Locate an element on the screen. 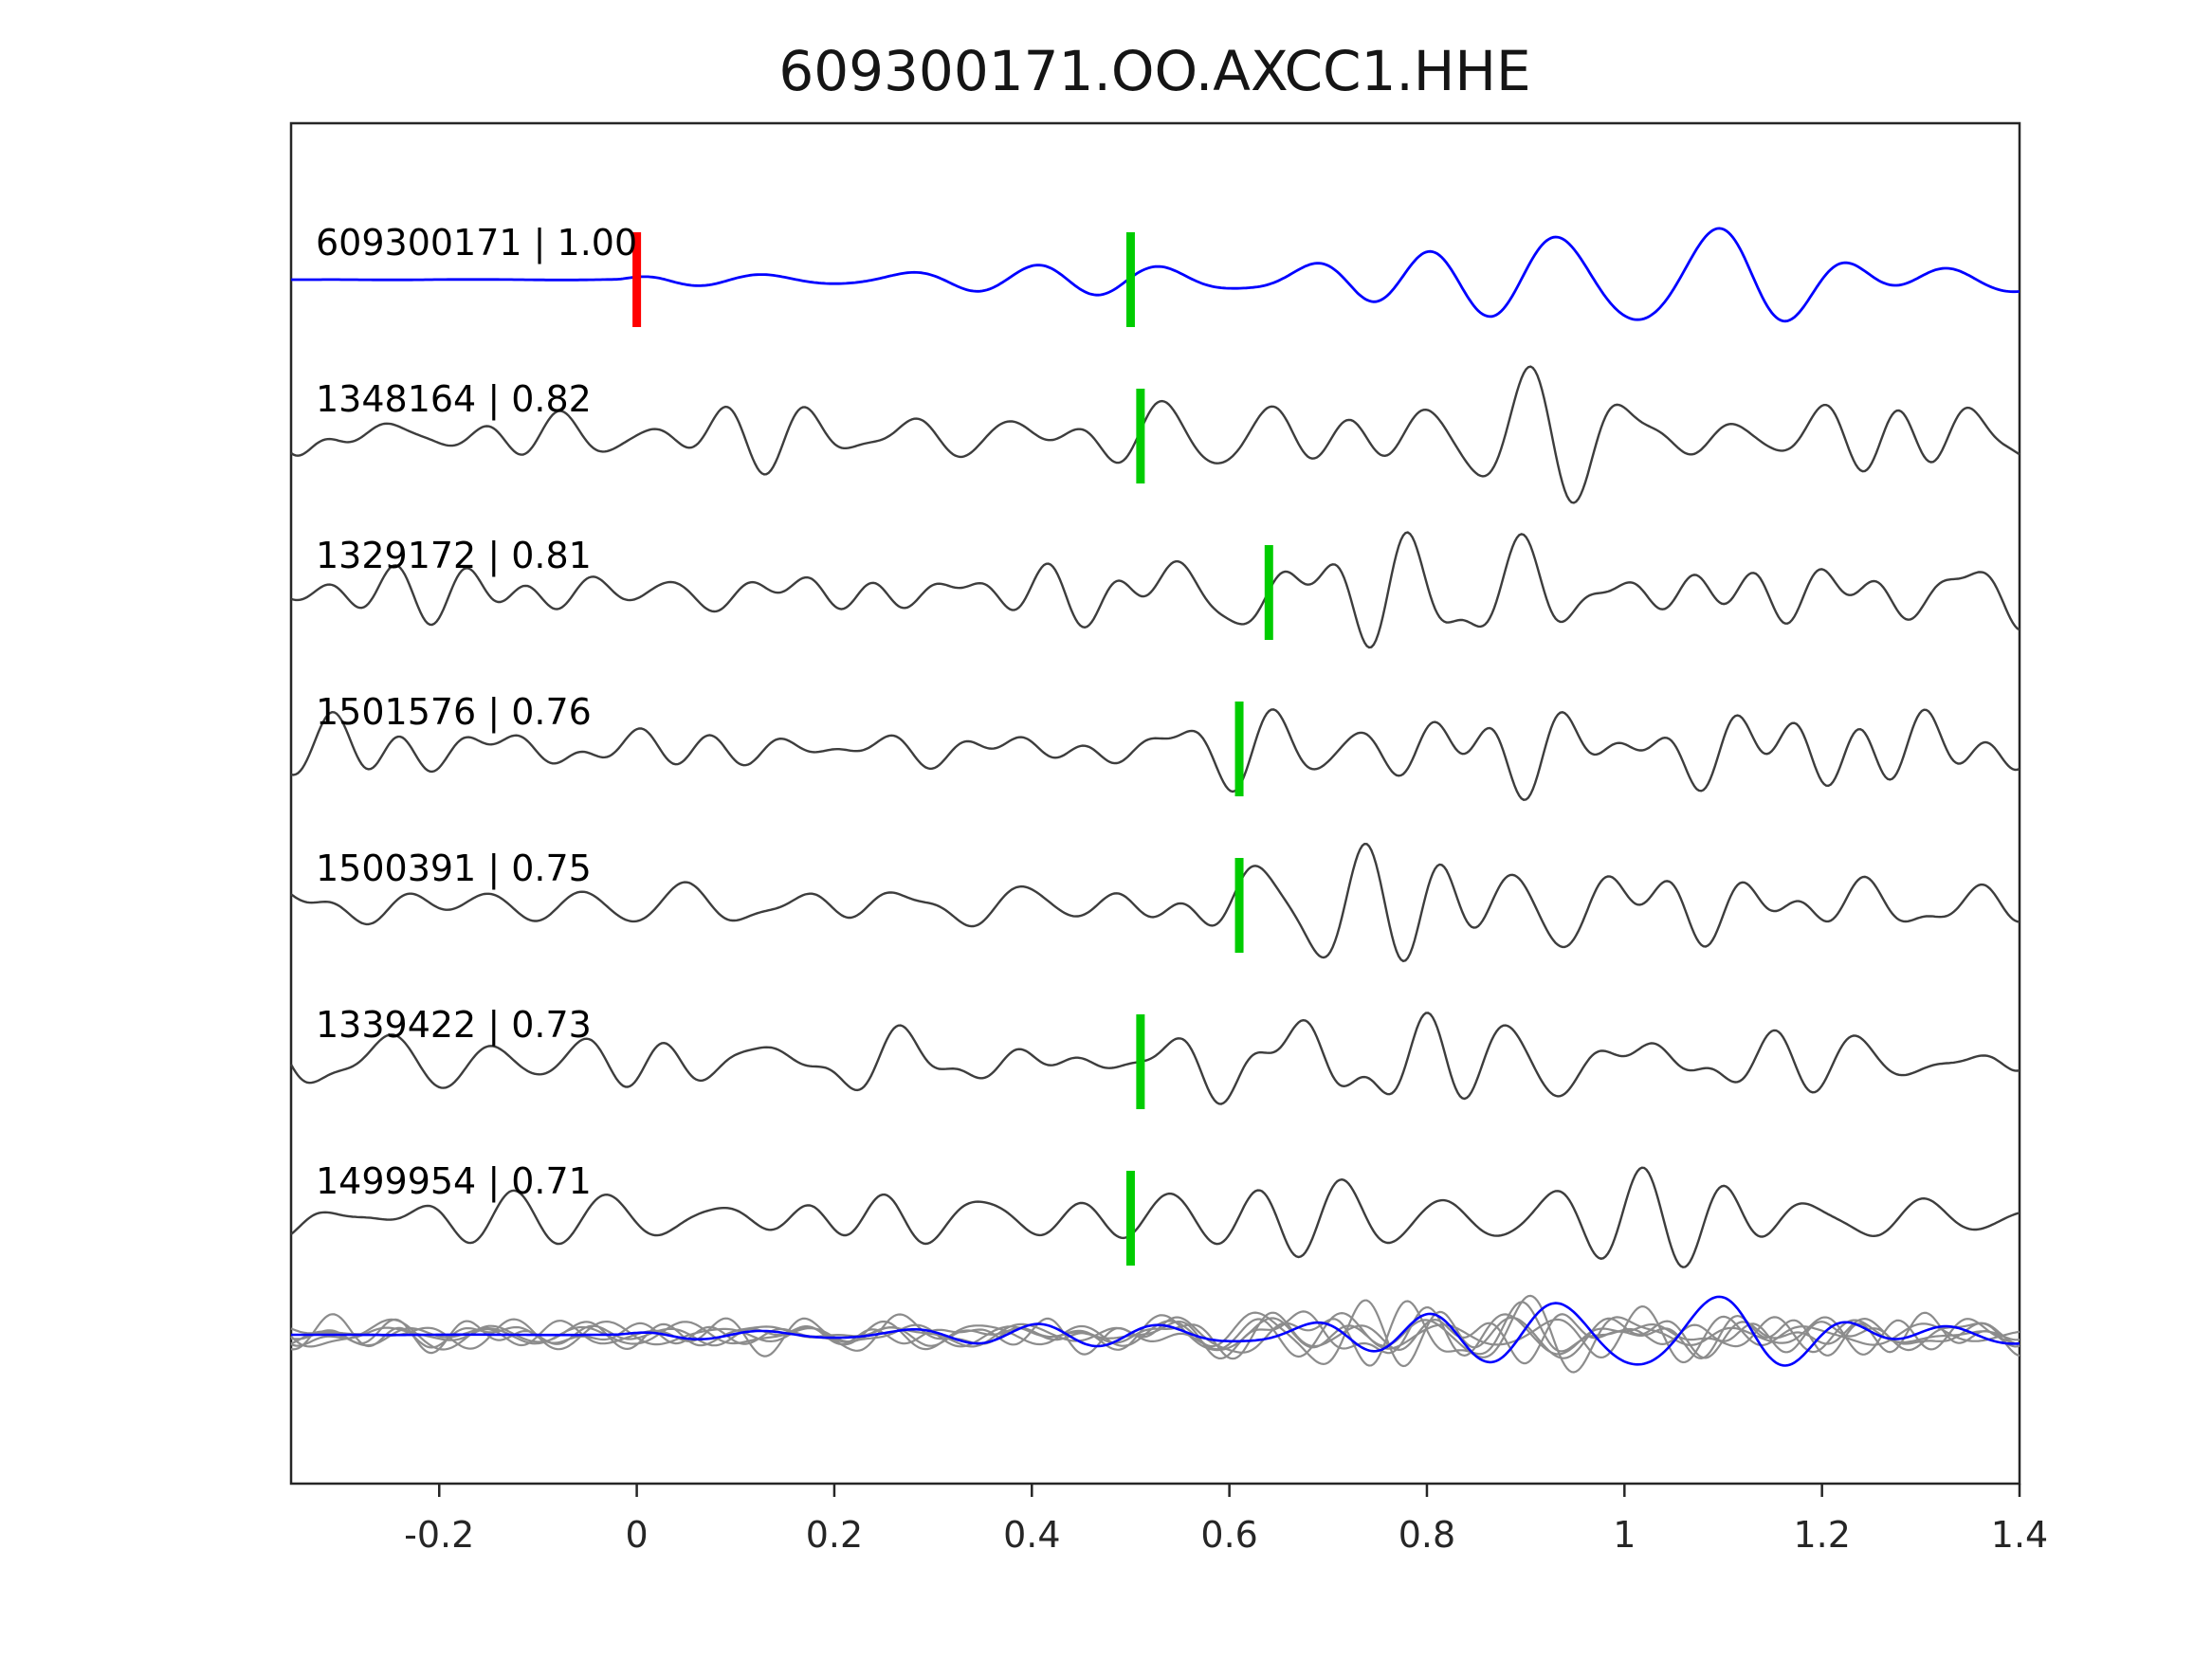 The height and width of the screenshot is (1659, 2212). x-tick-label: 0.6 is located at coordinates (1228, 1535).